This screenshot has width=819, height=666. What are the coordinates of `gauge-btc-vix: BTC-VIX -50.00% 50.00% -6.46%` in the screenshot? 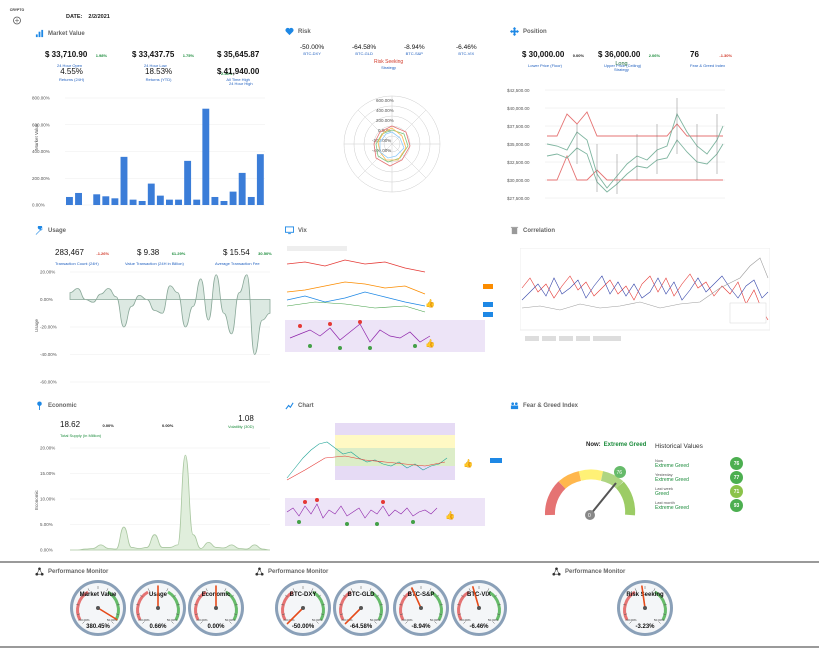 It's located at (479, 609).